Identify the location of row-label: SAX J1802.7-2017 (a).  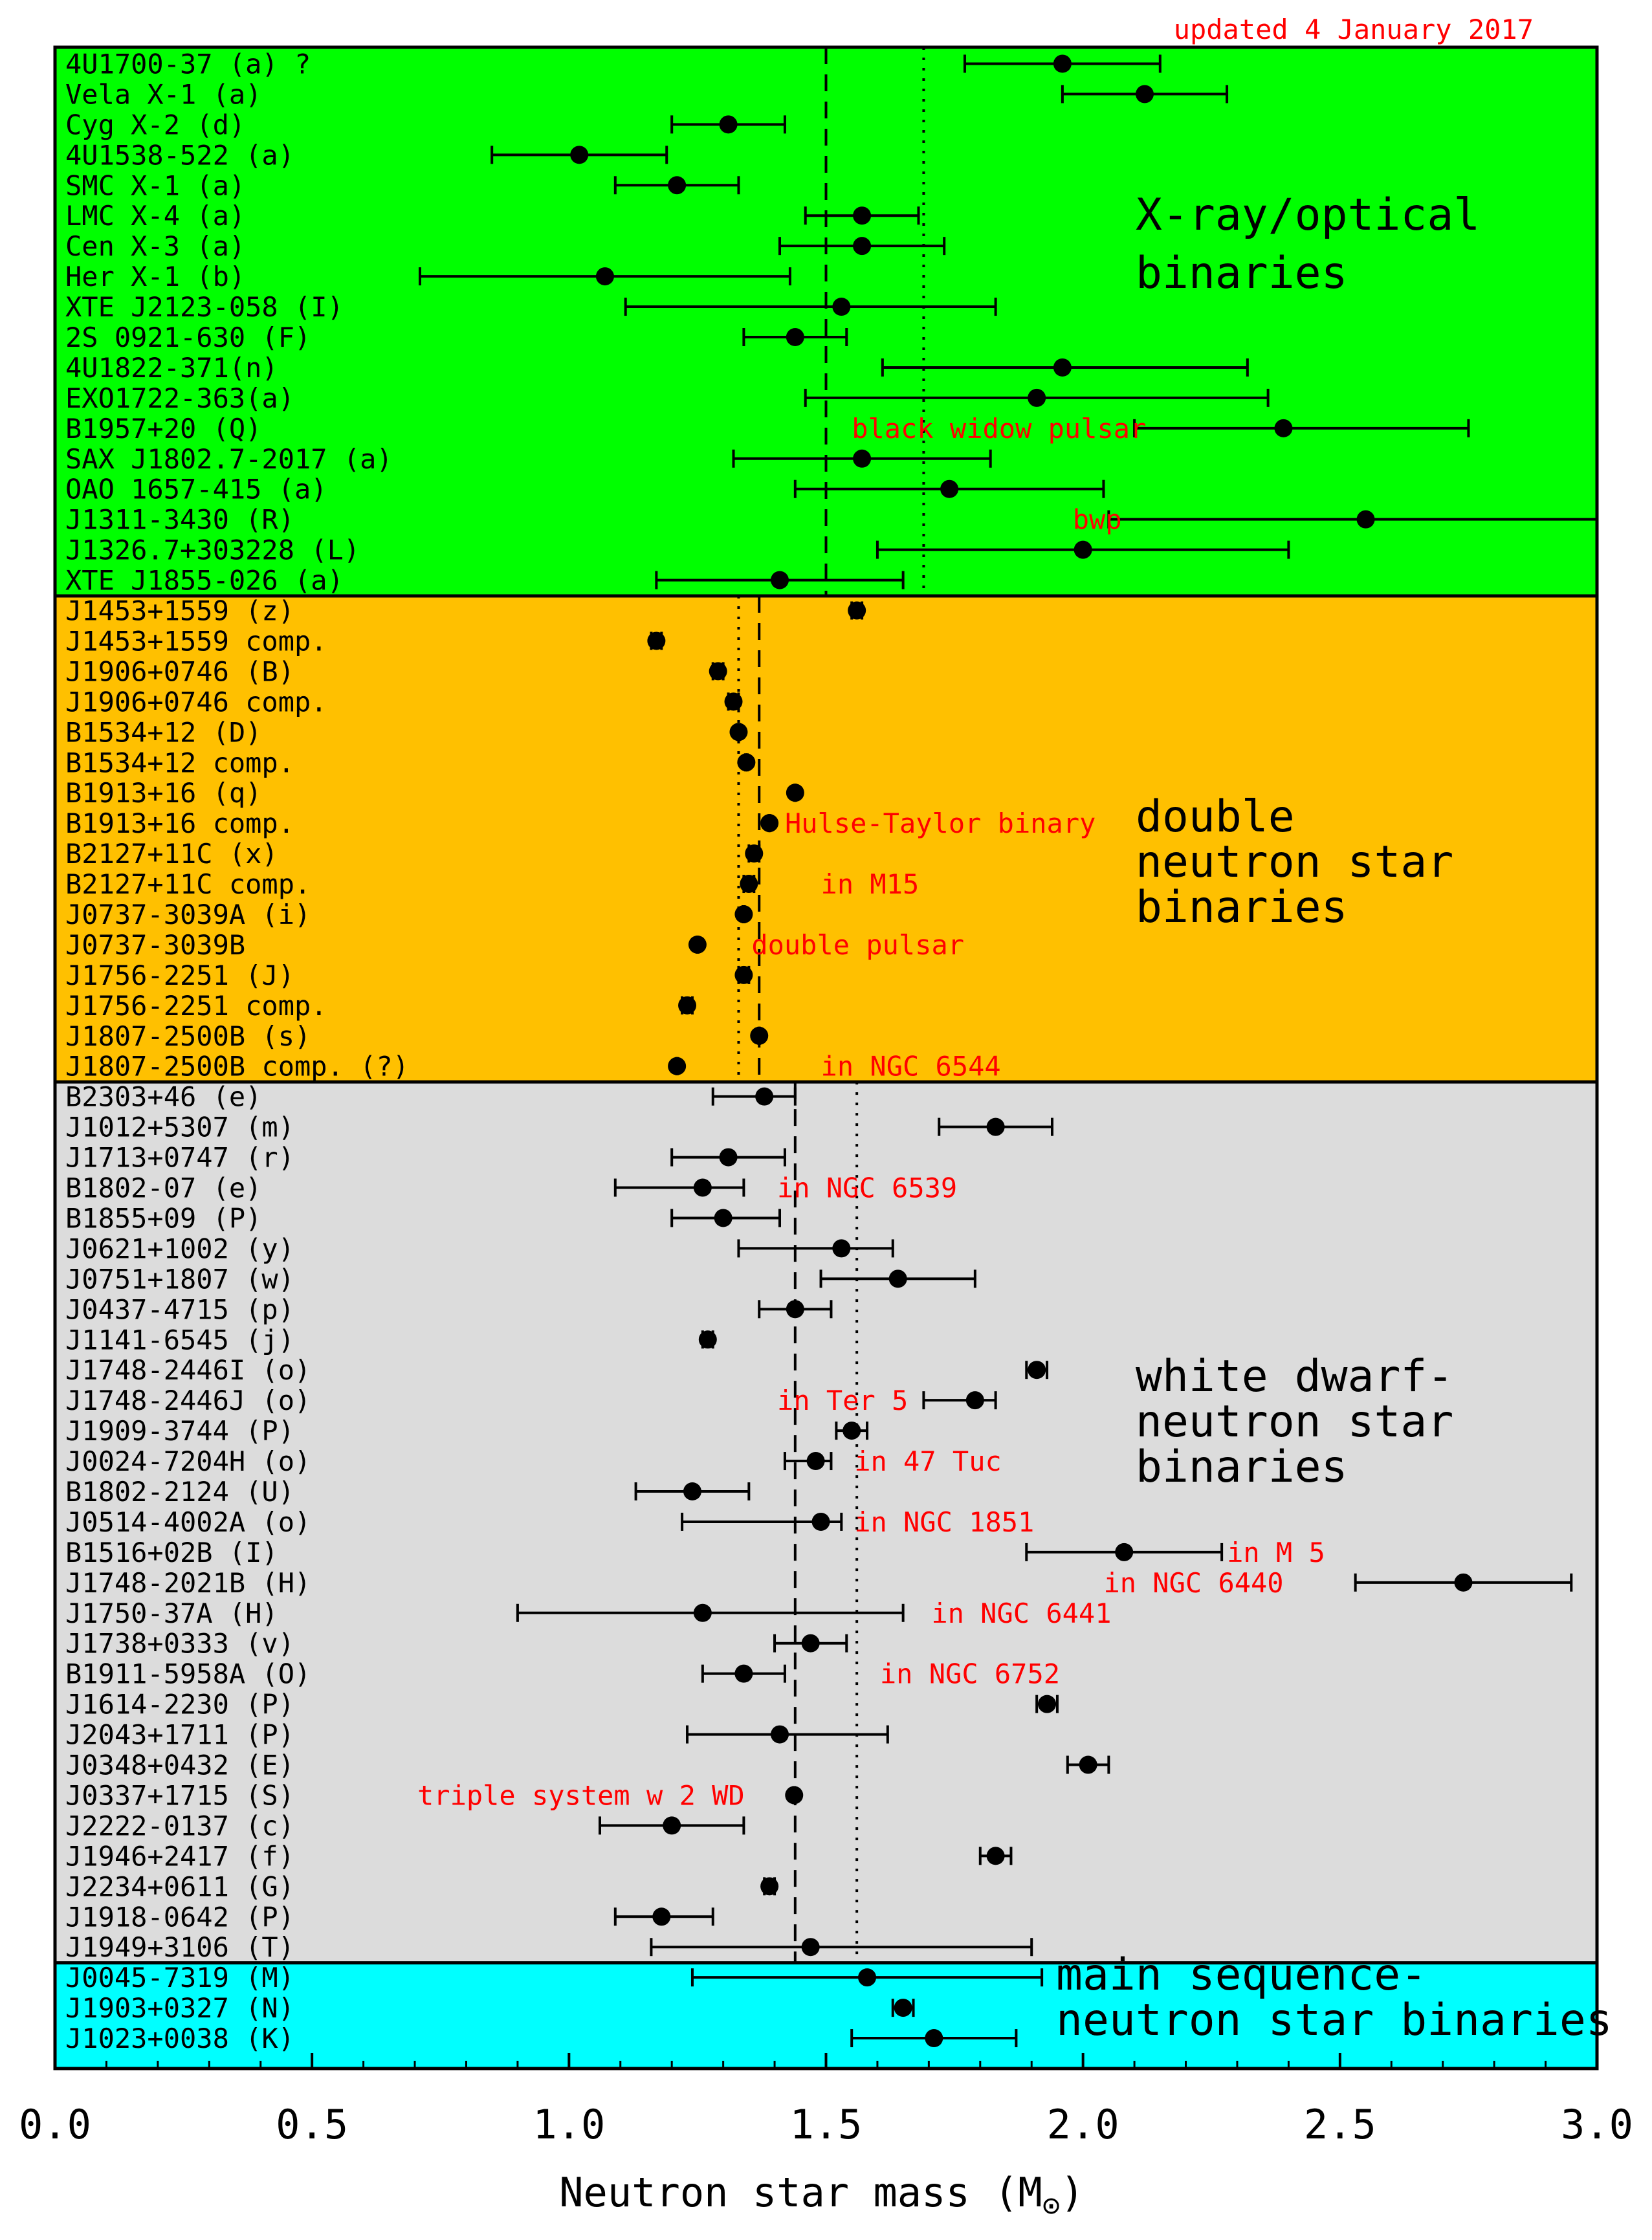
(229, 459).